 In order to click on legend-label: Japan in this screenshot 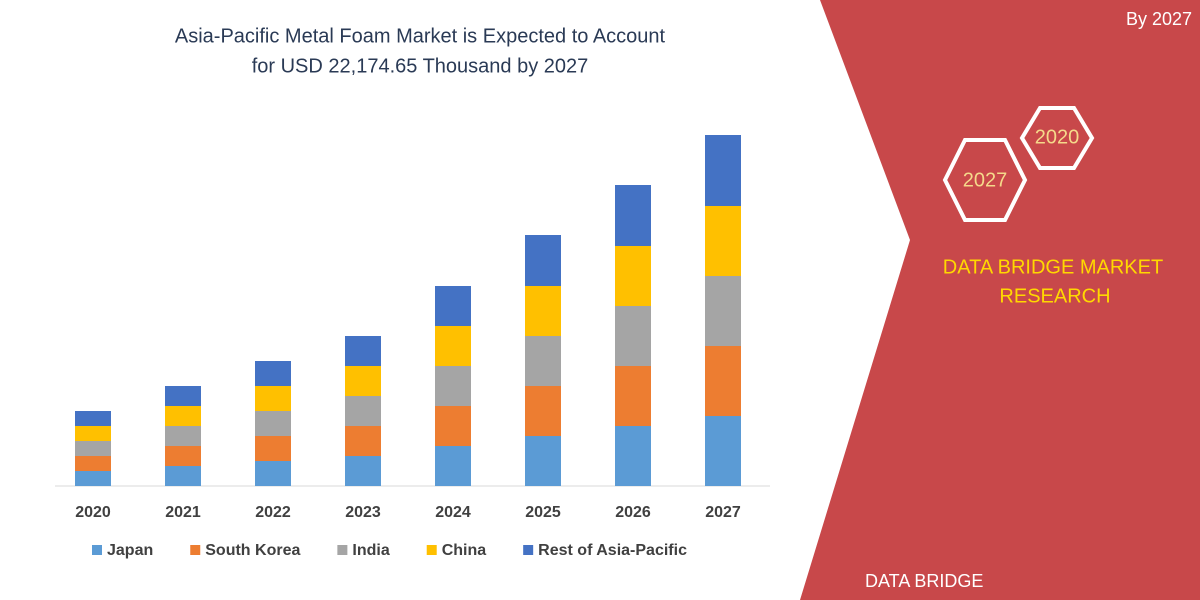, I will do `click(130, 550)`.